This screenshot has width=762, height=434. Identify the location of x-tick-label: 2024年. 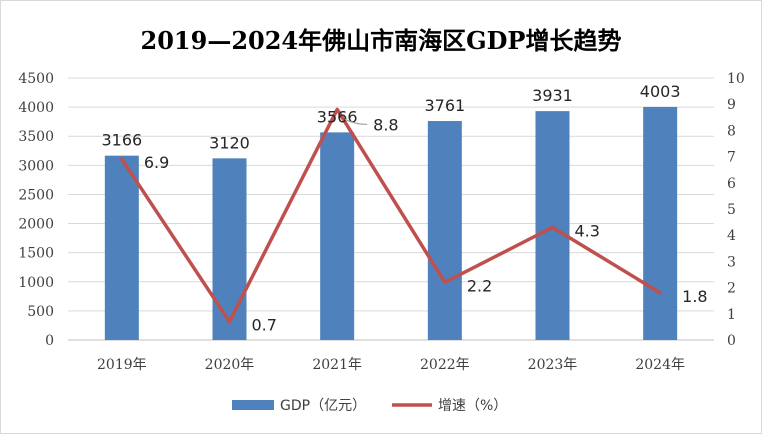
(660, 365).